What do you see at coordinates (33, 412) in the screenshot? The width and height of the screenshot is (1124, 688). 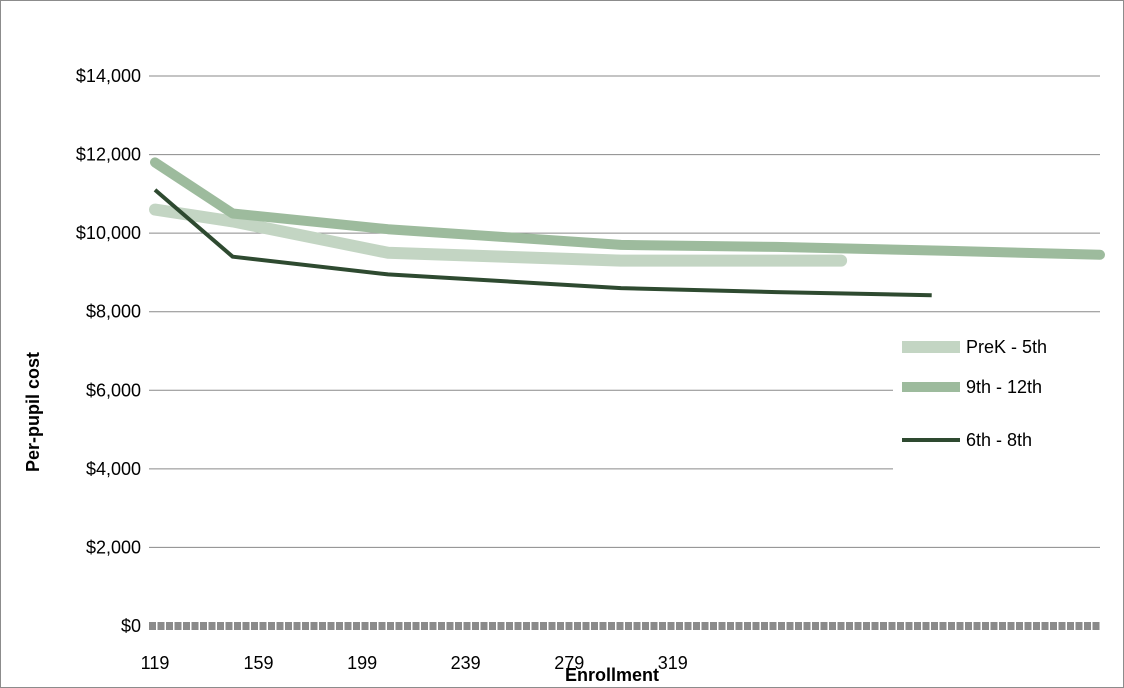 I see `y-axis-title: Per-pupil cost` at bounding box center [33, 412].